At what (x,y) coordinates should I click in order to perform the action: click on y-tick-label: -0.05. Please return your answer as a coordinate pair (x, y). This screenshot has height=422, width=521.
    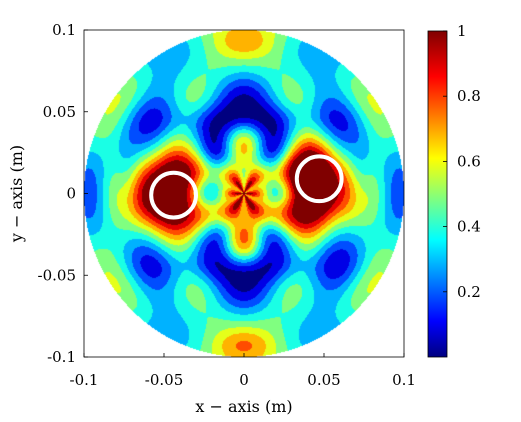
    Looking at the image, I should click on (57, 275).